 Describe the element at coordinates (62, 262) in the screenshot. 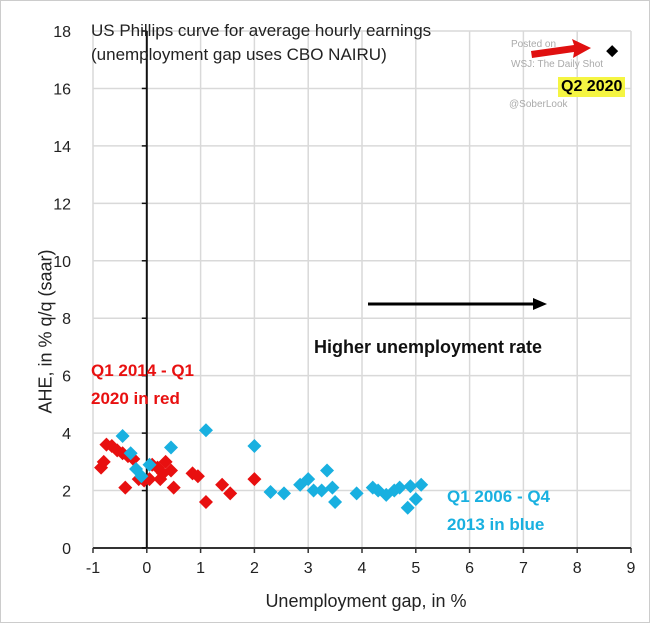

I see `y-tick-label: 10` at that location.